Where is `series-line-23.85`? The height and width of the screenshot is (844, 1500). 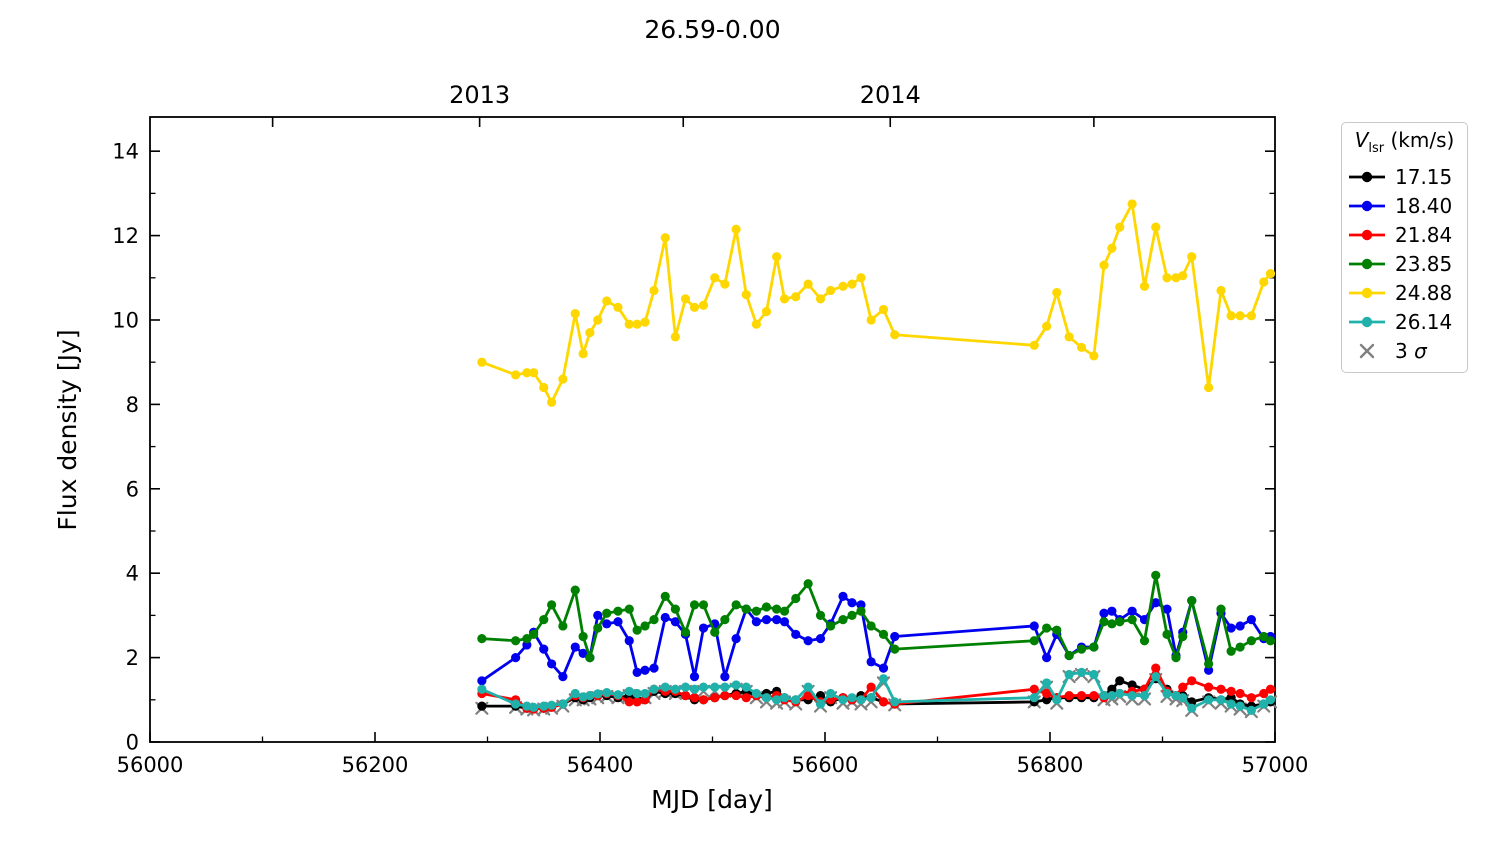
series-line-23.85 is located at coordinates (876, 619).